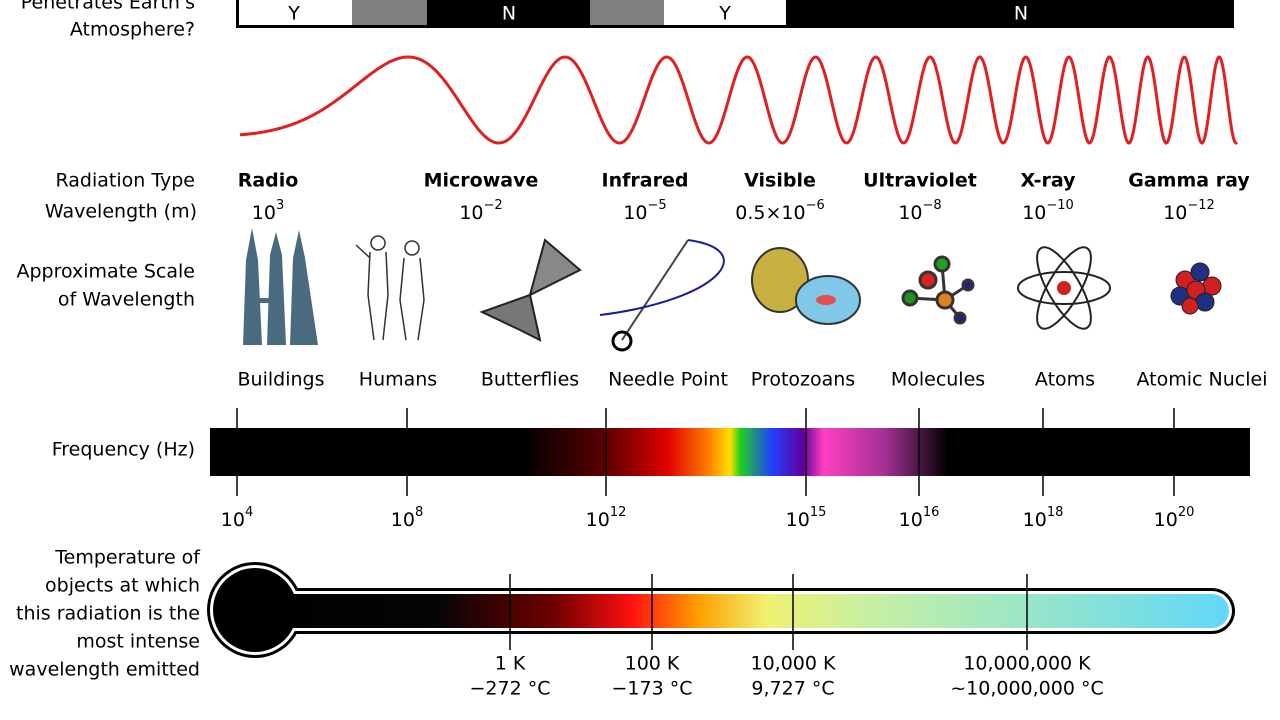 This screenshot has width=1280, height=720. Describe the element at coordinates (618, 512) in the screenshot. I see `frequency-label-exp: 12` at that location.